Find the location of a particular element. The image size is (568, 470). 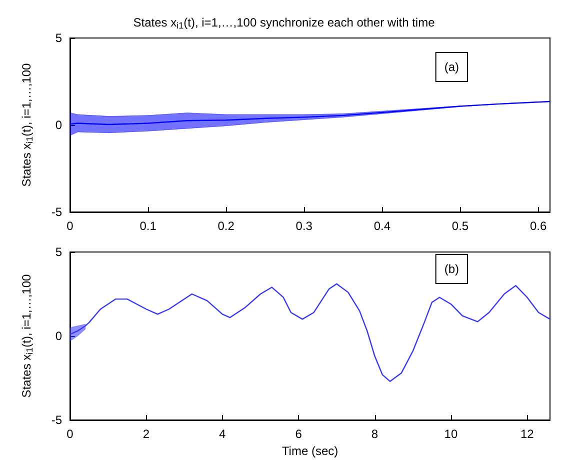

x-tick-label: 0.5 is located at coordinates (460, 226).